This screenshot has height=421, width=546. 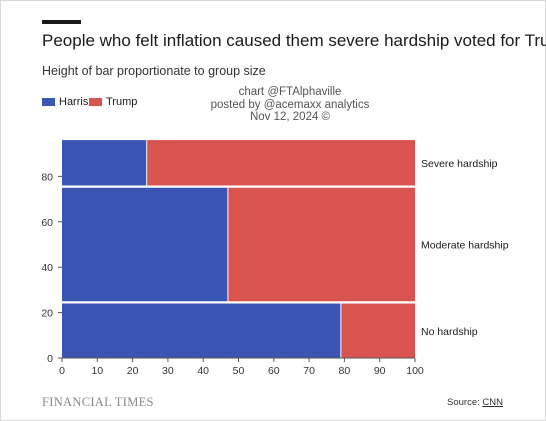 What do you see at coordinates (345, 371) in the screenshot?
I see `x-tick-label: 80` at bounding box center [345, 371].